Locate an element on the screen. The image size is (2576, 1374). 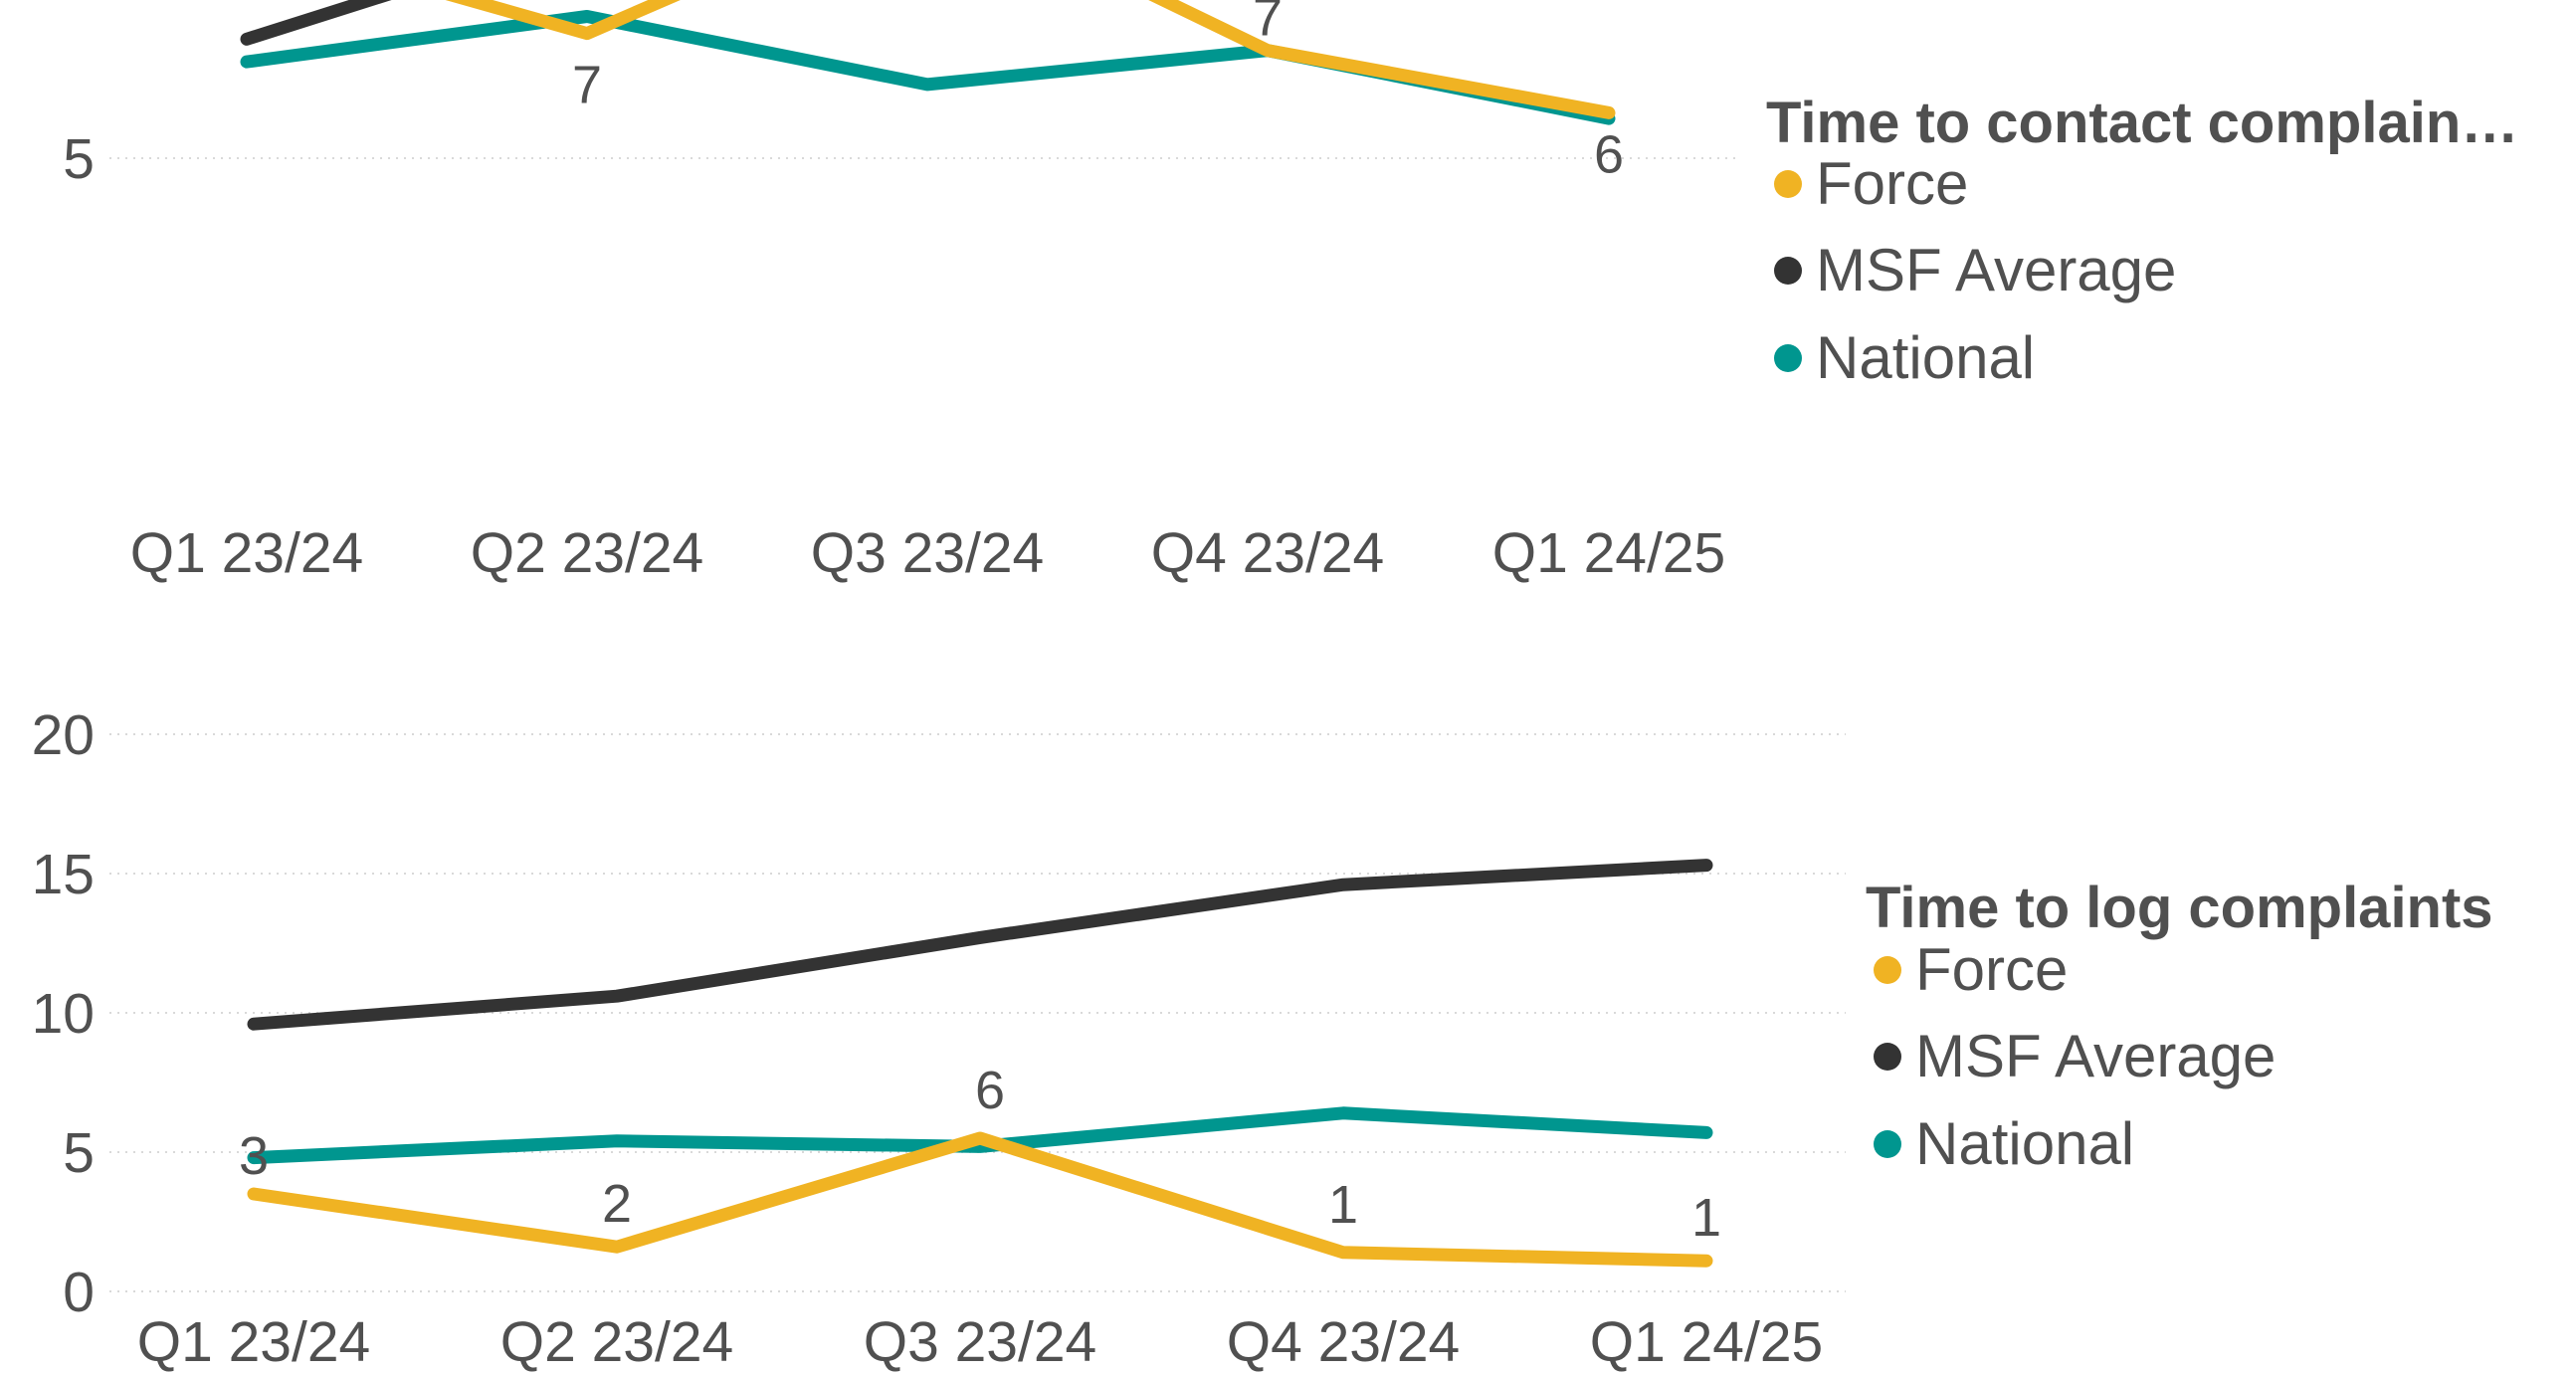
y-tick-label: 10 is located at coordinates (63, 1014).